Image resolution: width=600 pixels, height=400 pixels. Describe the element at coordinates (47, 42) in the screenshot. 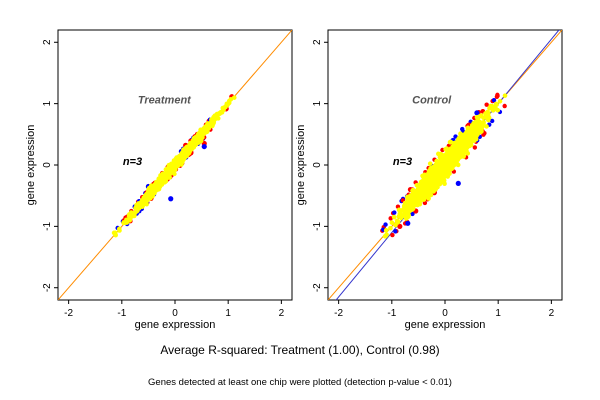

I see `y-tick-label: 2` at that location.